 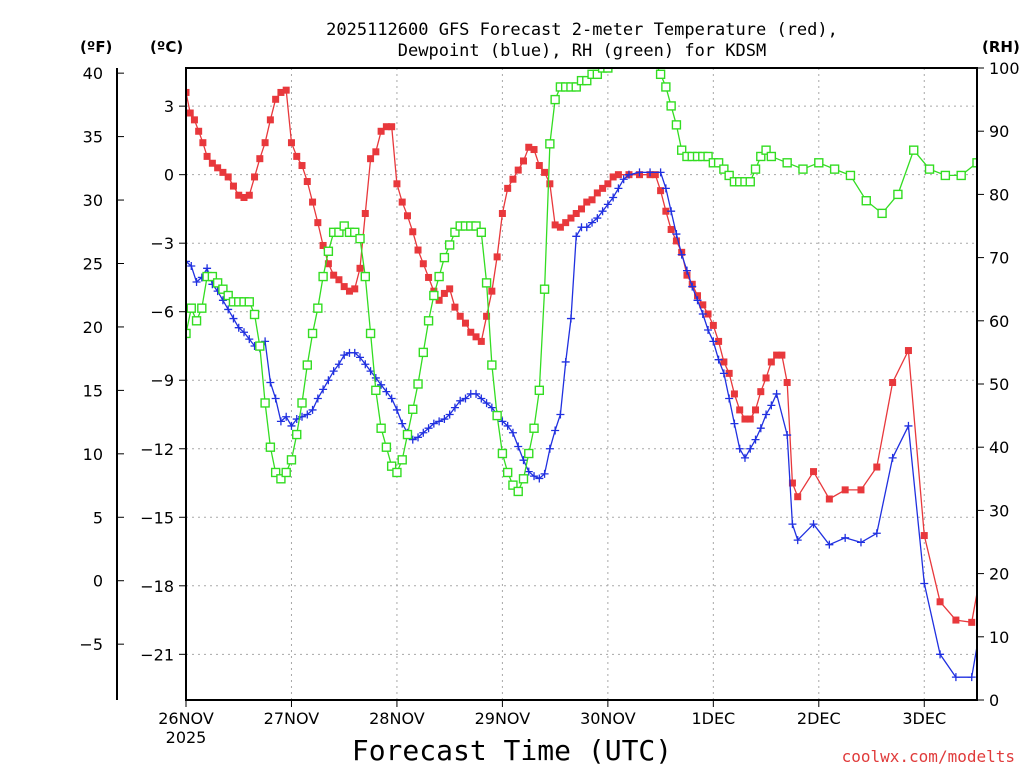 I want to click on rh-tick-label: 10, so click(x=999, y=637).